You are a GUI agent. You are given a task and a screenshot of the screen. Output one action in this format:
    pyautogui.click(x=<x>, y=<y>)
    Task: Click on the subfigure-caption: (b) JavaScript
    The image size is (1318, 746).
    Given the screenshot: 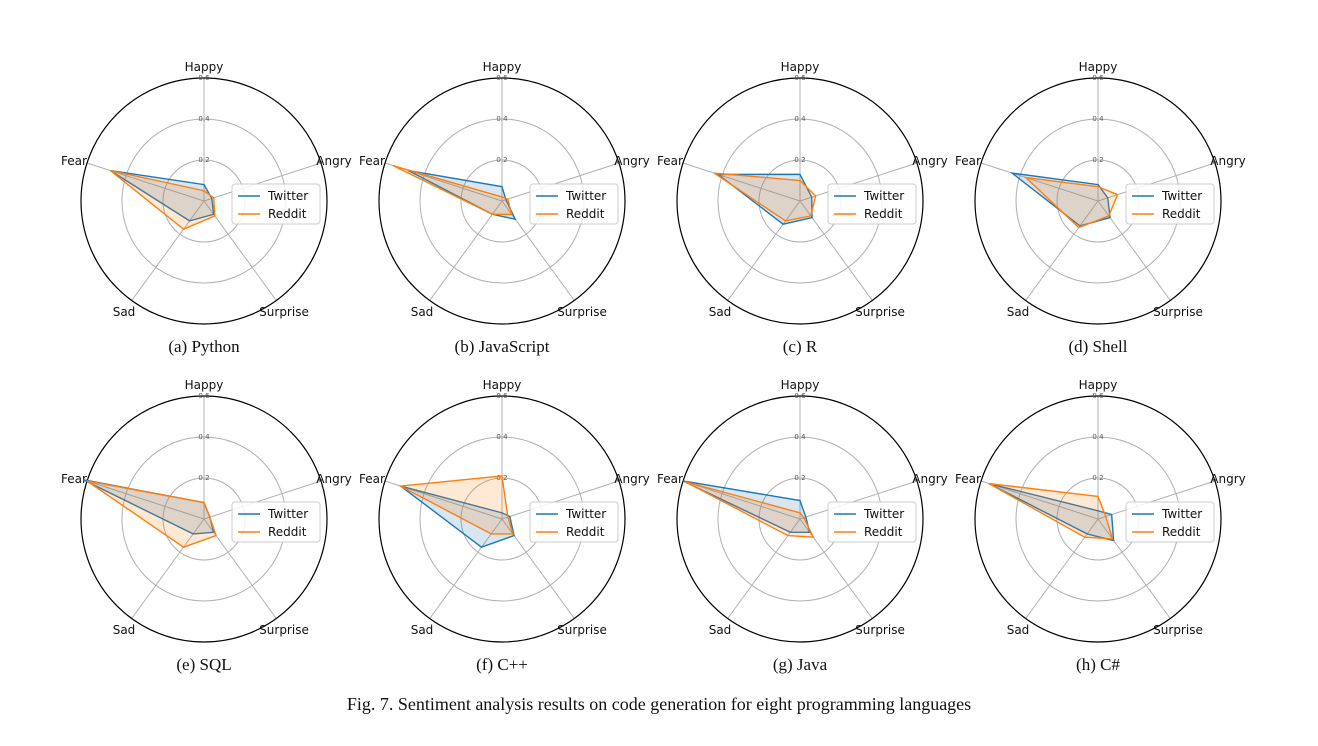 What is the action you would take?
    pyautogui.click(x=502, y=346)
    